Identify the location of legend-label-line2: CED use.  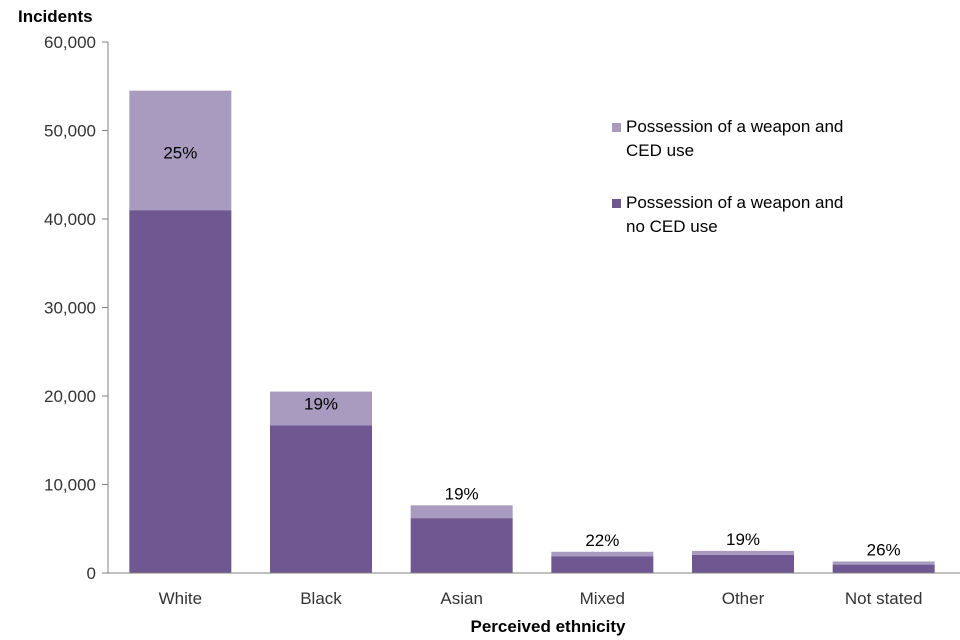
(660, 150).